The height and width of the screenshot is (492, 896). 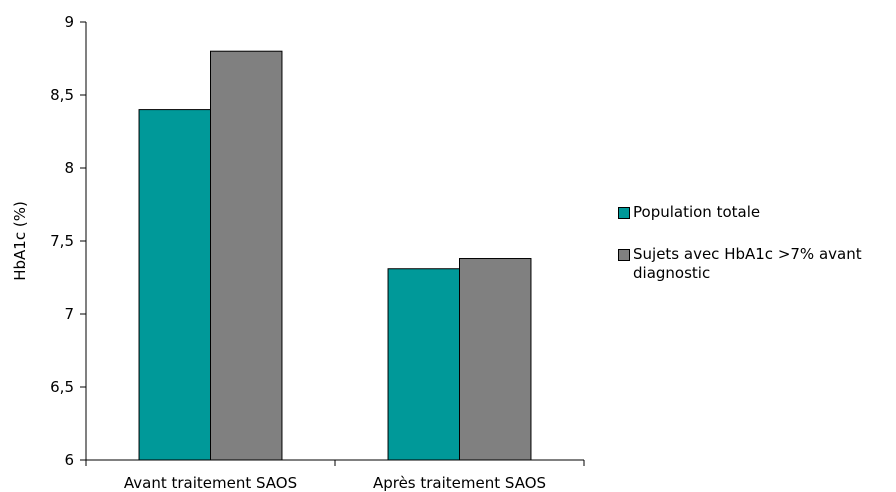 I want to click on y-axis-title: HbA1c (%), so click(x=20, y=241).